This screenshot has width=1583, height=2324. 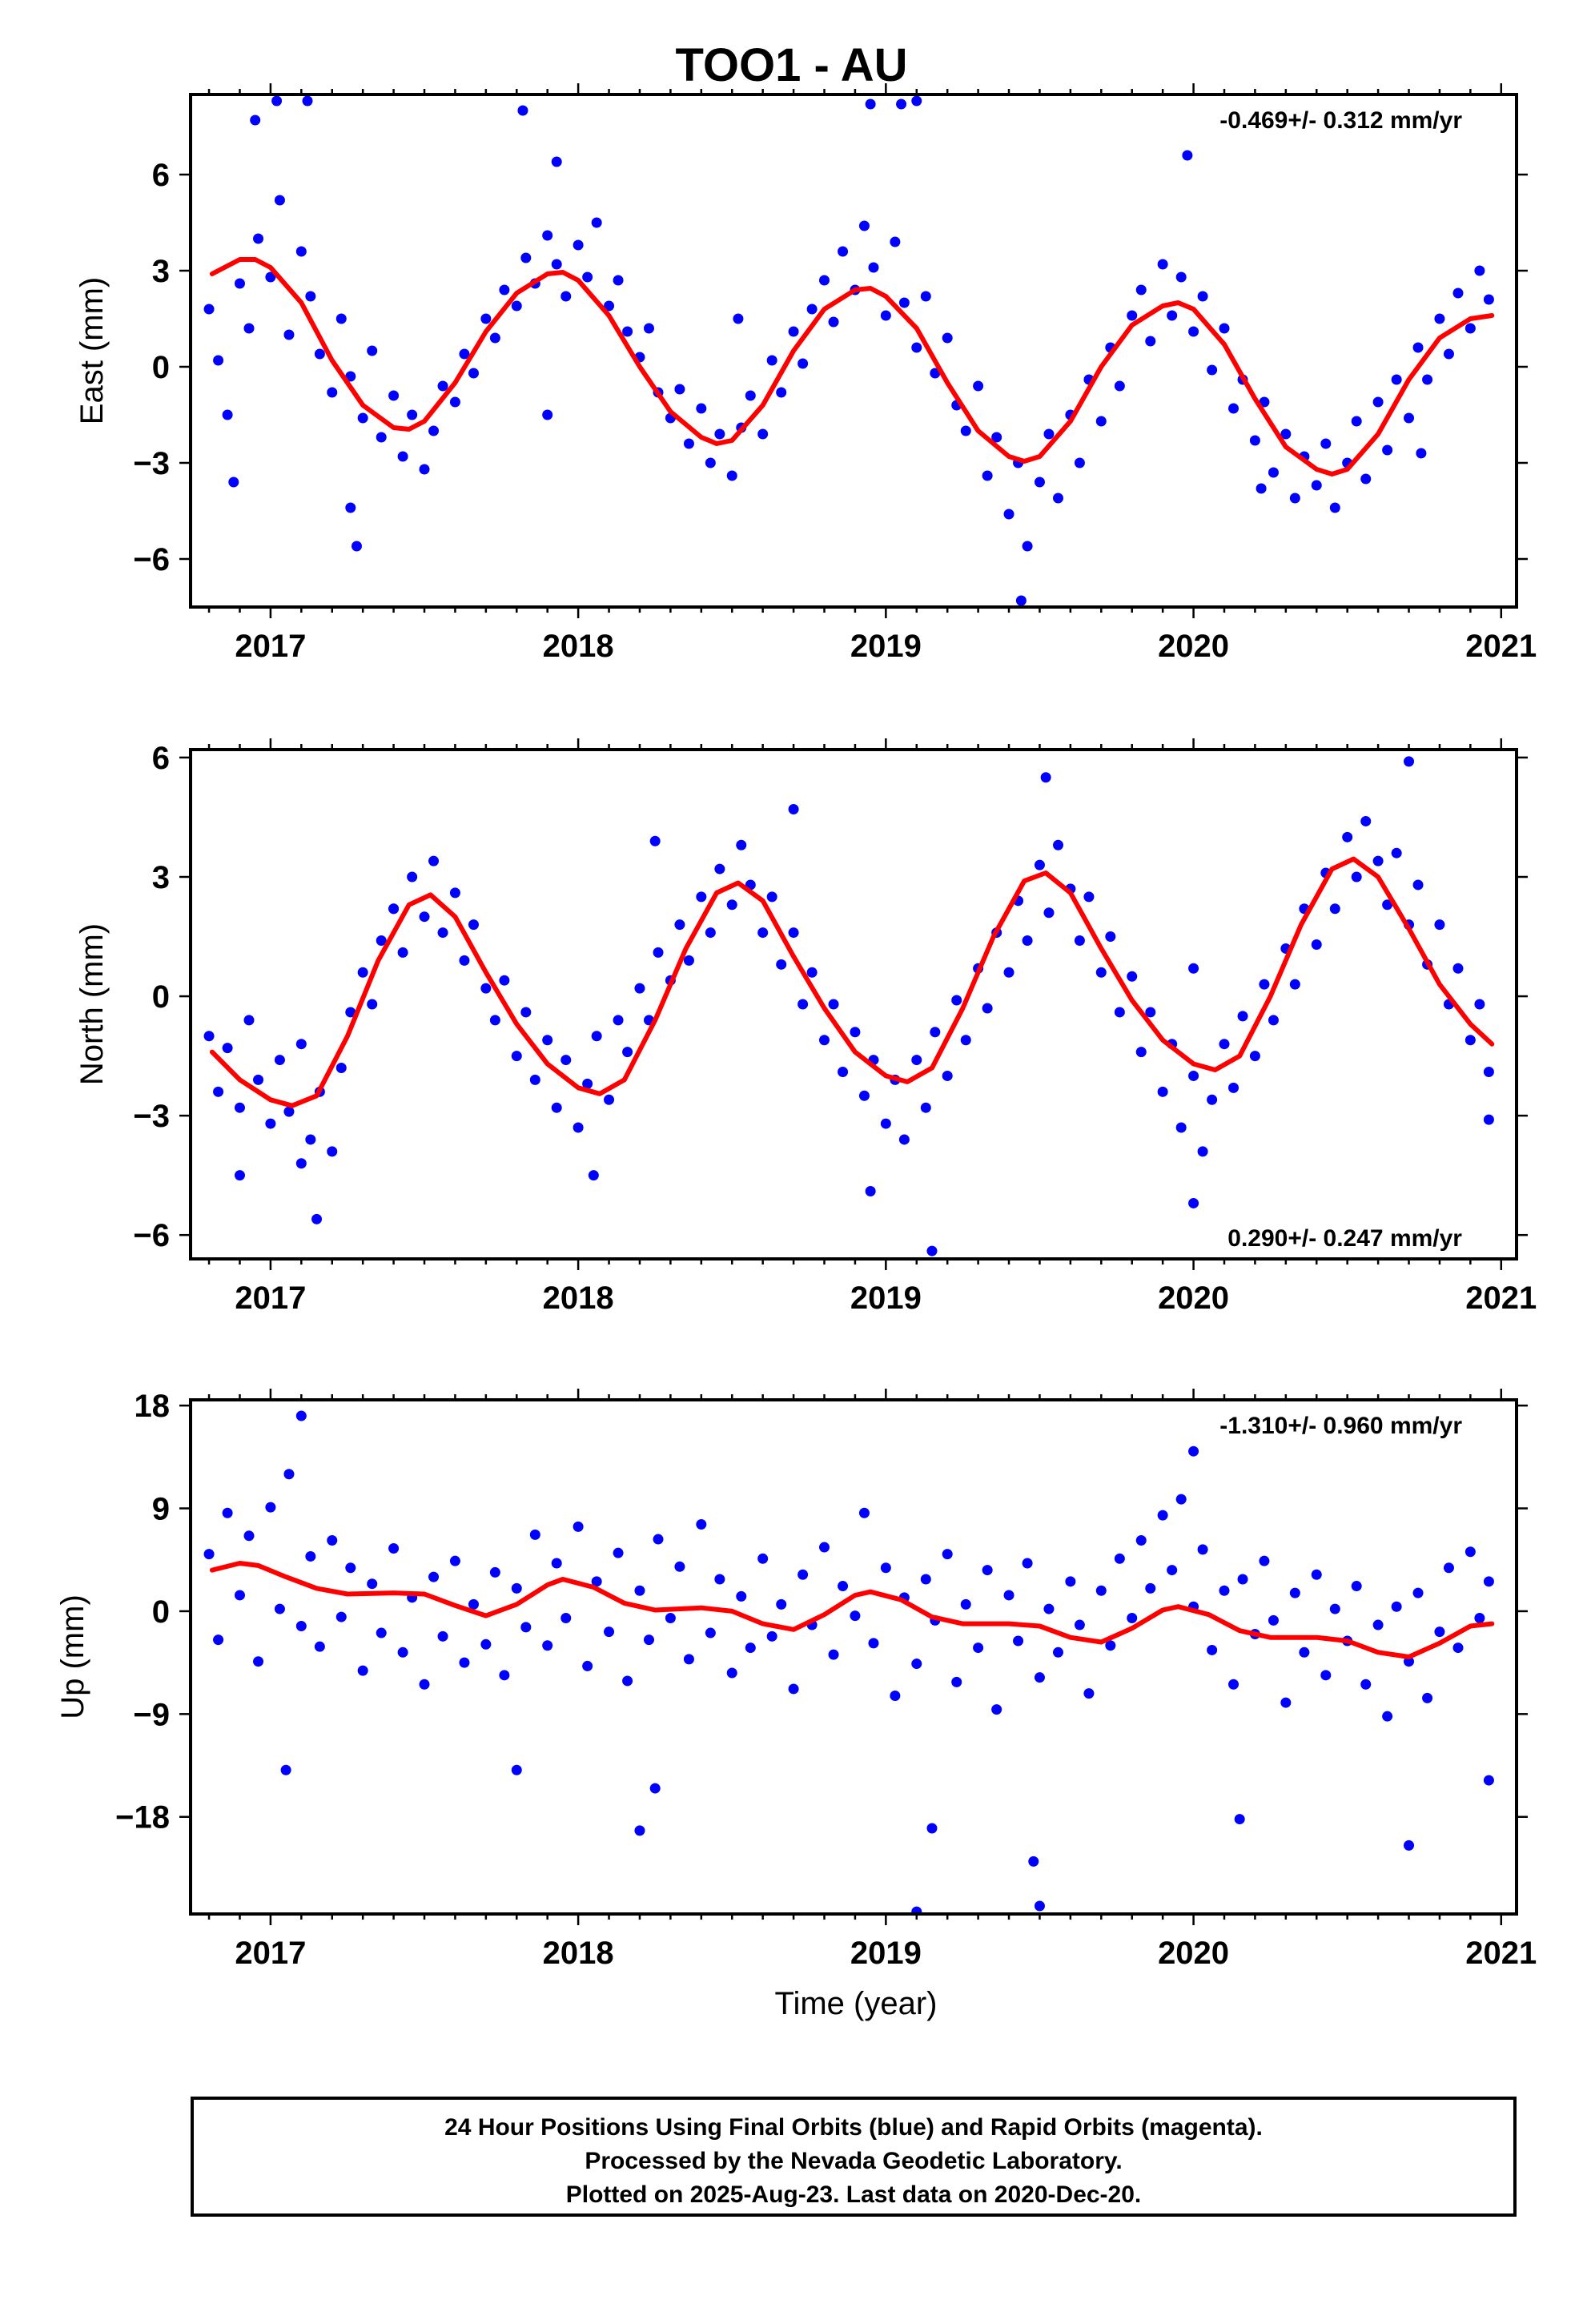 I want to click on up-y-tick-label: 0, so click(x=161, y=1612).